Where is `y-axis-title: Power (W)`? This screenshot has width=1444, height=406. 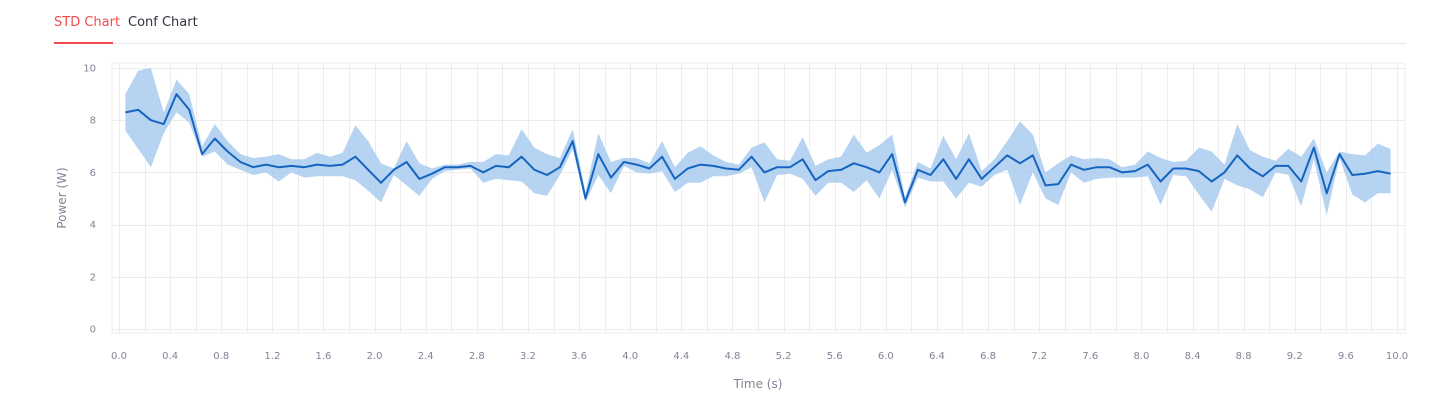 y-axis-title: Power (W) is located at coordinates (62, 197).